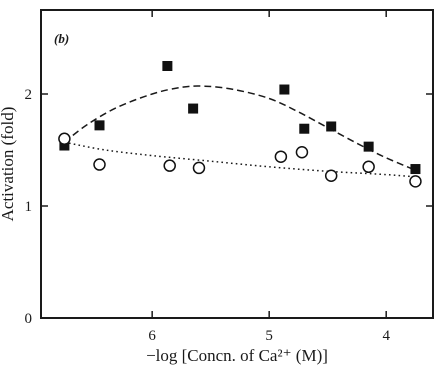 The width and height of the screenshot is (434, 369). What do you see at coordinates (8, 164) in the screenshot?
I see `y-axis-title: Activation (fold)` at bounding box center [8, 164].